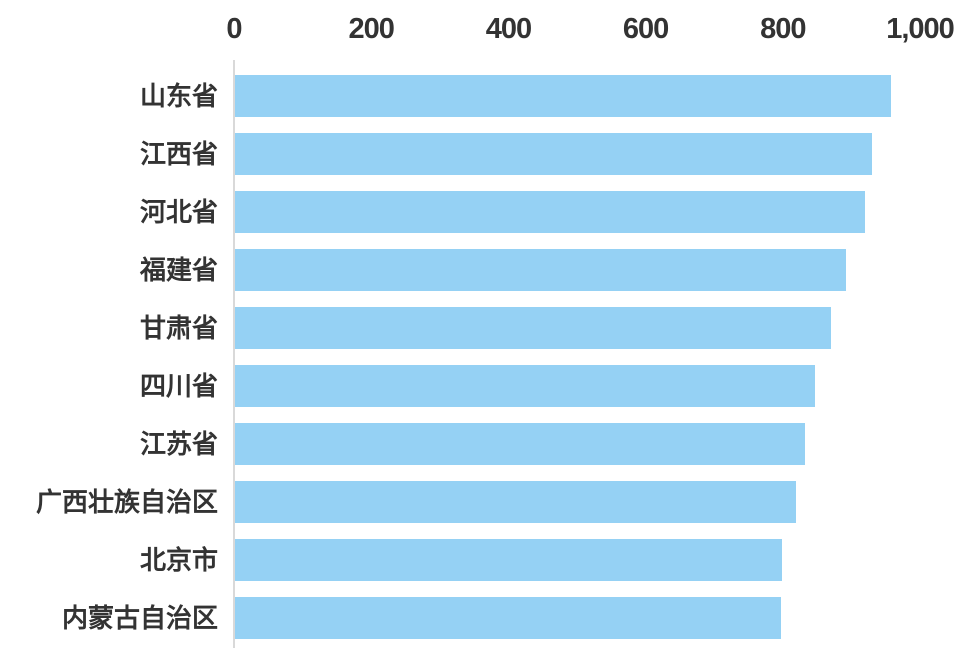  I want to click on x-axis: 0 200 400 600 800 1,000, so click(590, 30).